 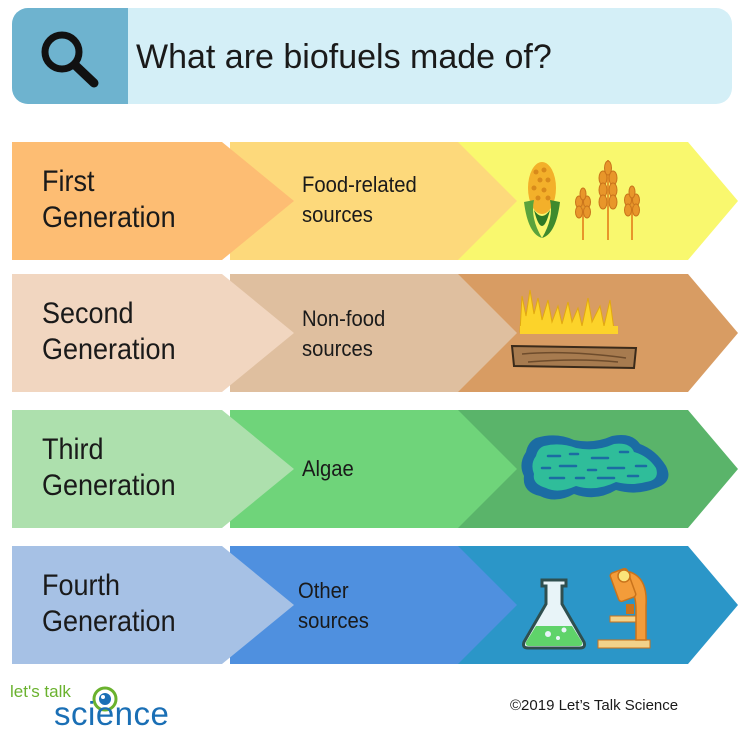 What do you see at coordinates (109, 199) in the screenshot?
I see `generation-label: First Generation` at bounding box center [109, 199].